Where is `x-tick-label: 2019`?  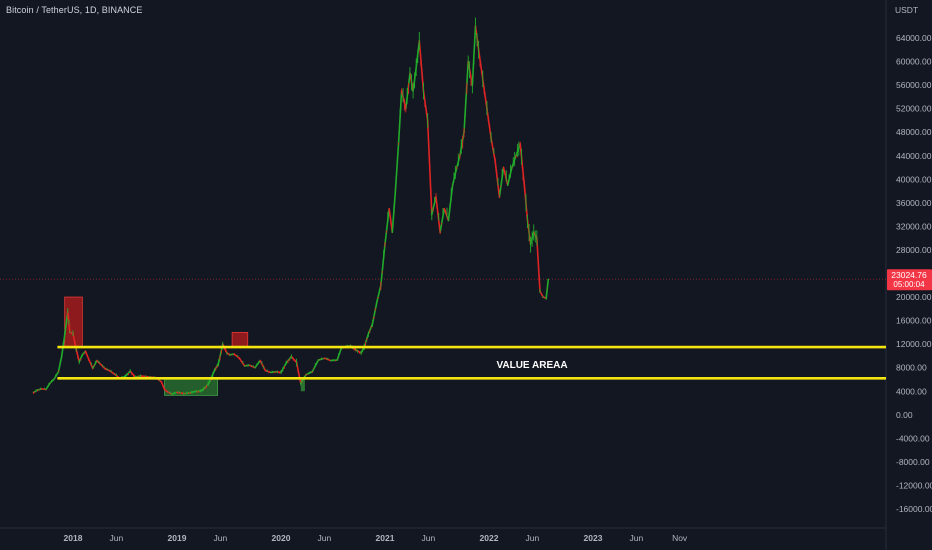
x-tick-label: 2019 is located at coordinates (177, 538).